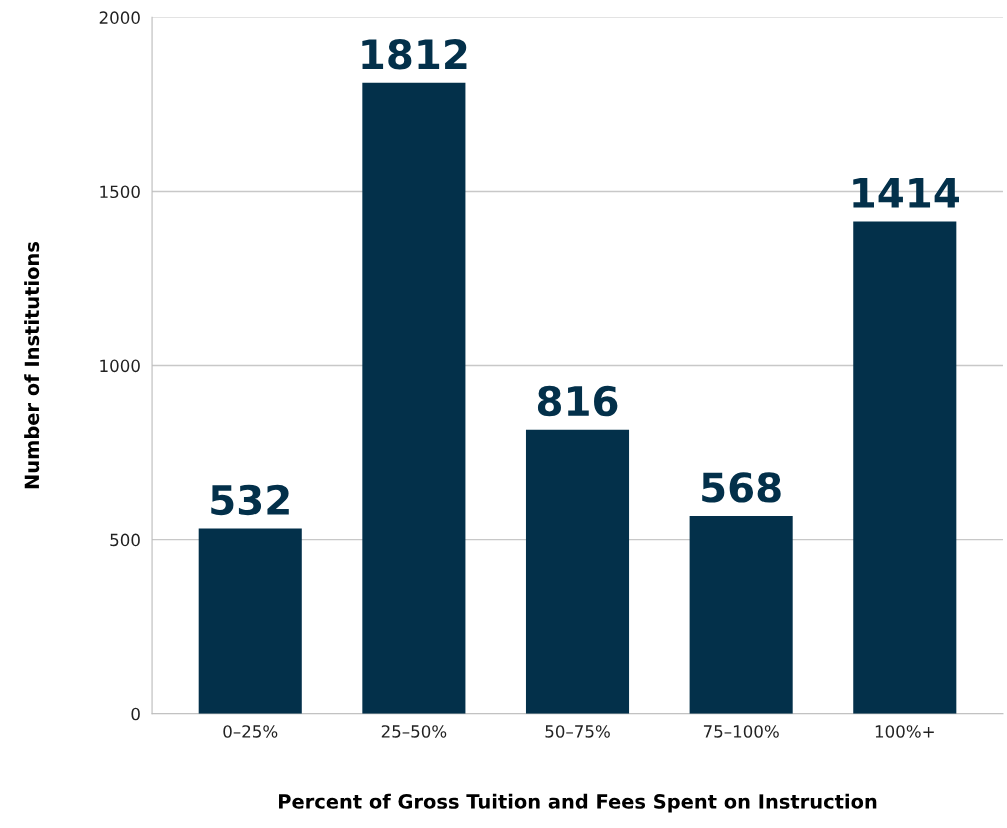 This screenshot has height=828, width=1007. Describe the element at coordinates (904, 731) in the screenshot. I see `x-tick-label: 100%+` at that location.